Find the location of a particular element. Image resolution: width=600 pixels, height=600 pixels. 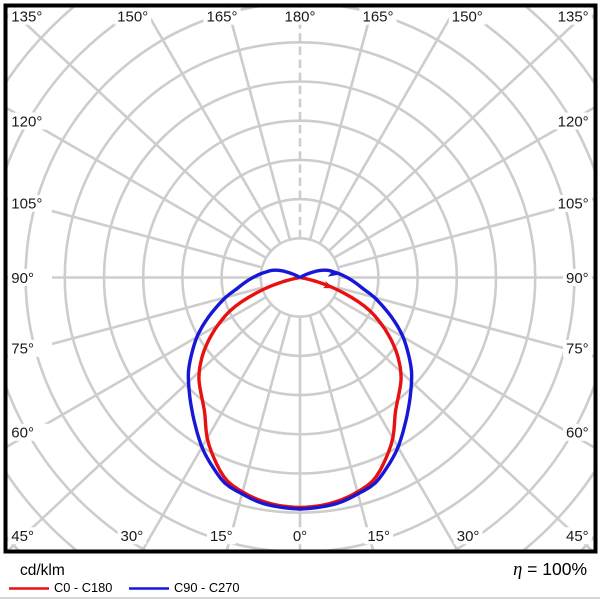

svg-text: 180° is located at coordinates (299, 17).